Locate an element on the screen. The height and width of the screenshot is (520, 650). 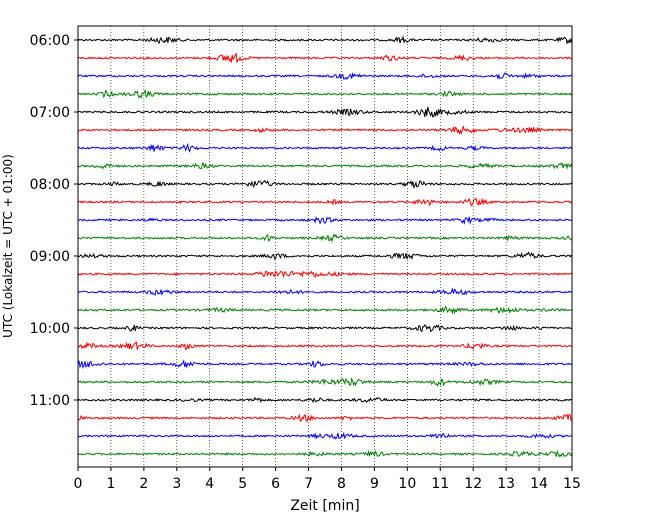
x-tick-label: 4 is located at coordinates (209, 484).